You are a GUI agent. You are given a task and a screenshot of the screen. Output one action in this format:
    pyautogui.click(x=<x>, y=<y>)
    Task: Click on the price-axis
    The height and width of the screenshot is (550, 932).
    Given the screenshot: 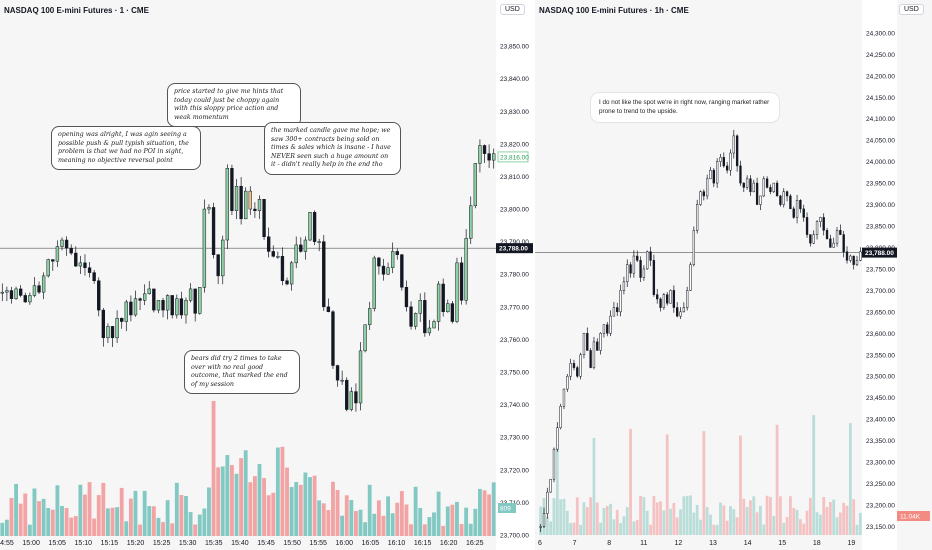 What is the action you would take?
    pyautogui.click(x=514, y=275)
    